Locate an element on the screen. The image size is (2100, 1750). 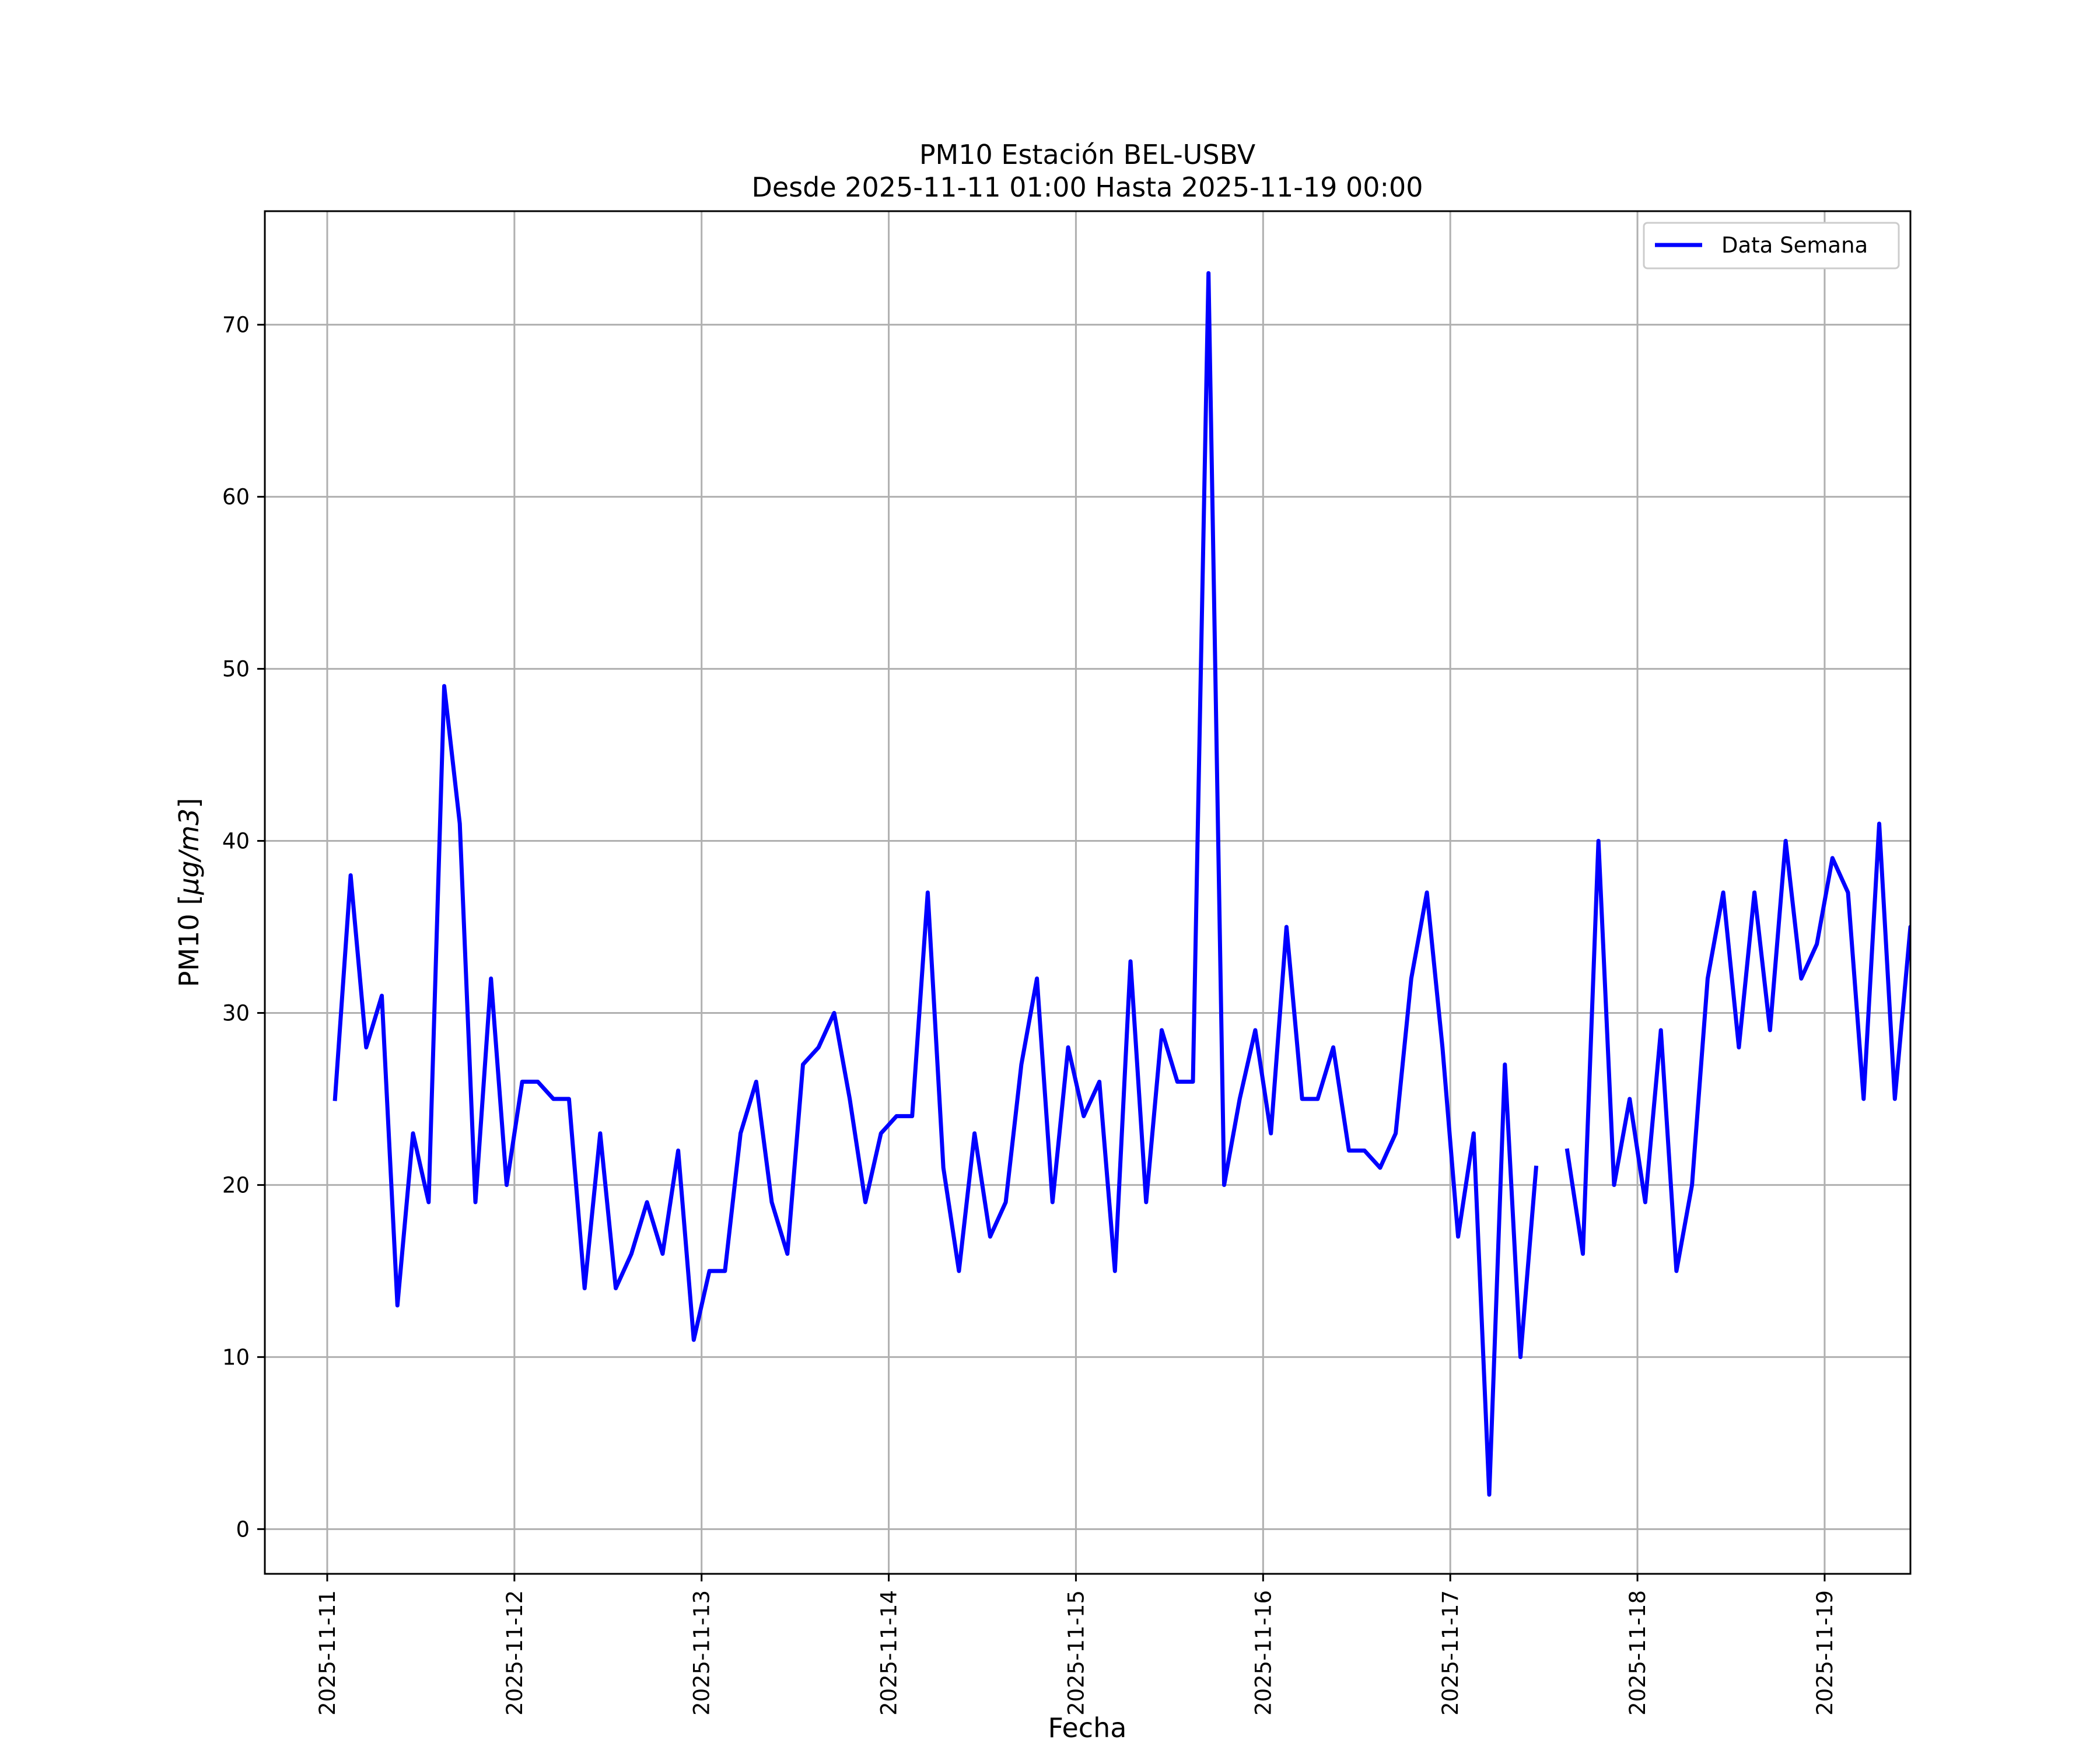
y-tick-label: 60 is located at coordinates (236, 497).